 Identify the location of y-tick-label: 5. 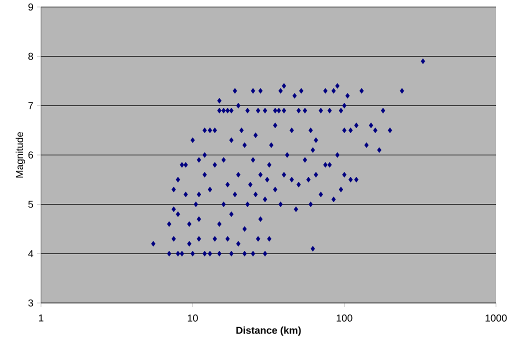
(31, 204).